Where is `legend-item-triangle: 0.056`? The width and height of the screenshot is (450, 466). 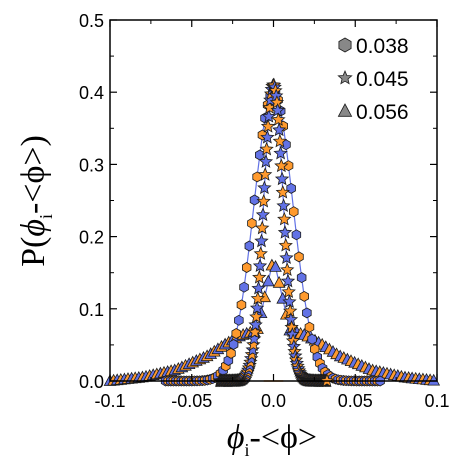 legend-item-triangle: 0.056 is located at coordinates (373, 112).